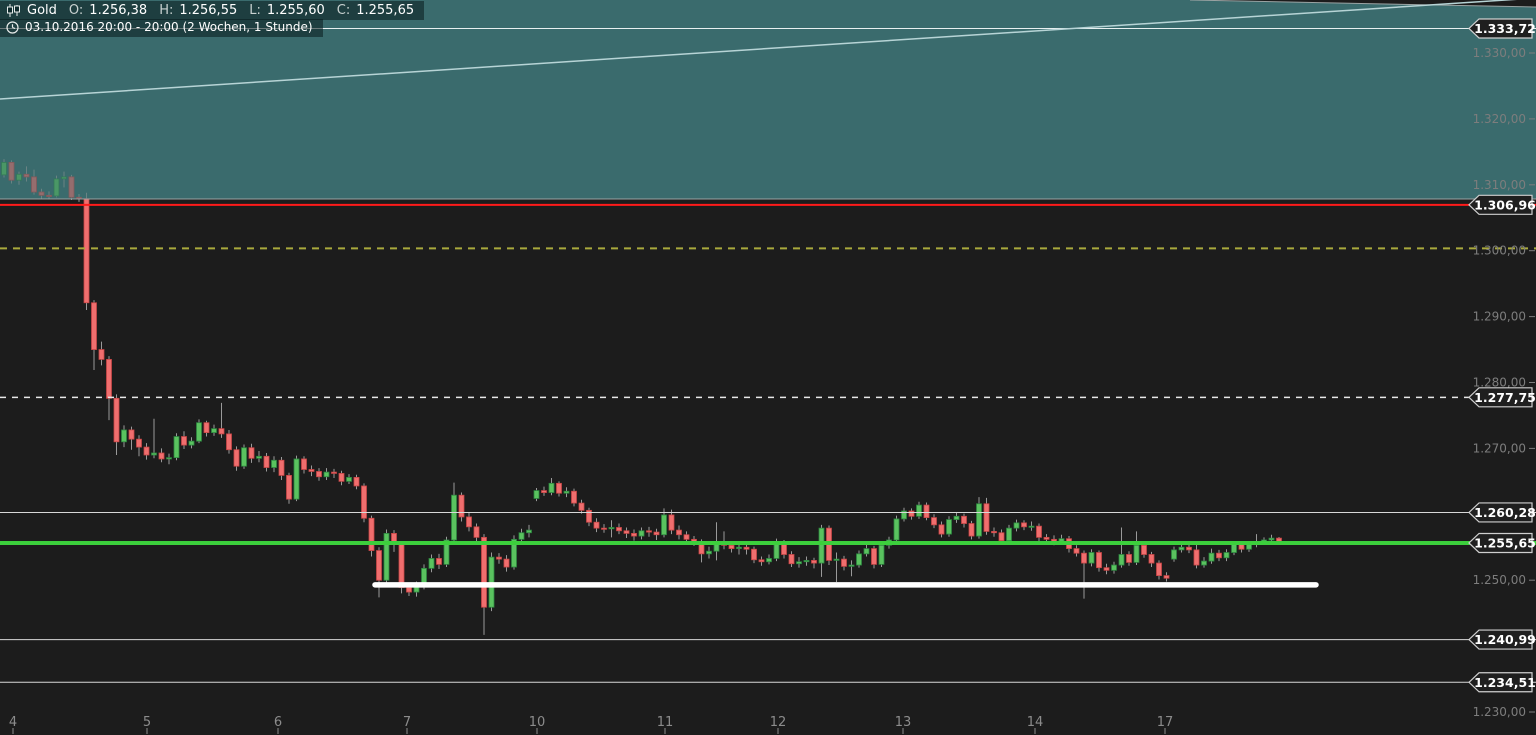 This screenshot has width=1536, height=735. What do you see at coordinates (166, 10) in the screenshot?
I see `high-label: H:` at bounding box center [166, 10].